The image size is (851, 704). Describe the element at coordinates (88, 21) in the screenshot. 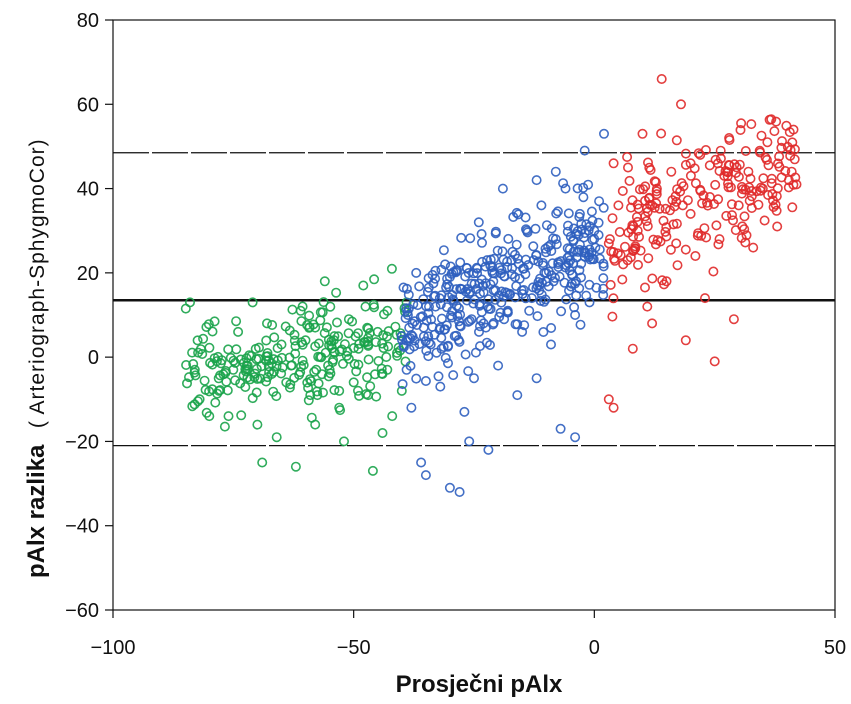

I see `y-tick-label: 80` at that location.